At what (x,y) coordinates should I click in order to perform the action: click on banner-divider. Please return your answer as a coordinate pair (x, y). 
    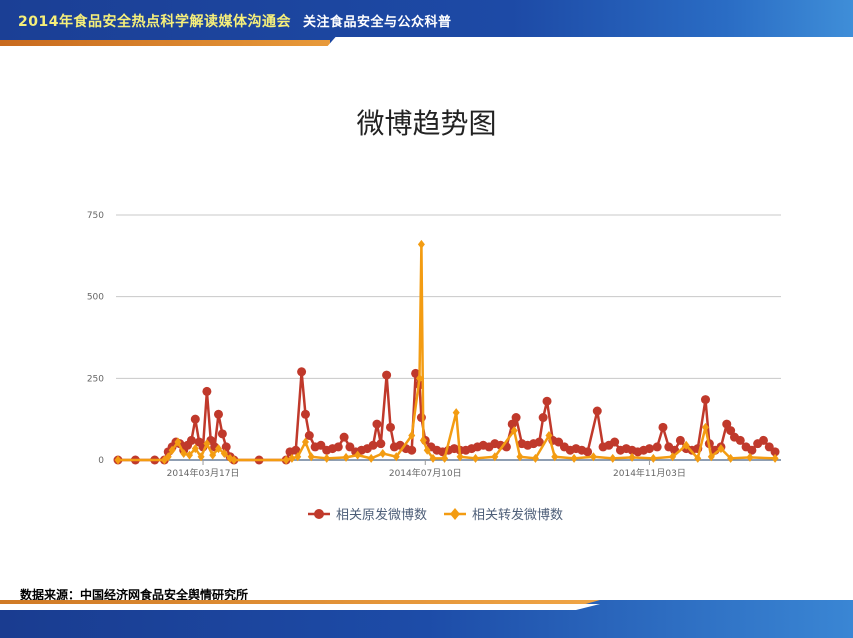
    Looking at the image, I should click on (589, 43).